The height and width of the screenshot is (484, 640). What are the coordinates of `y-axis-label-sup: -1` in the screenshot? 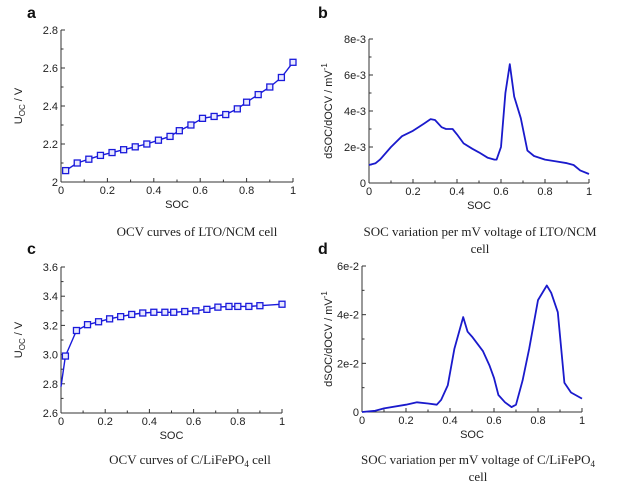 It's located at (324, 67).